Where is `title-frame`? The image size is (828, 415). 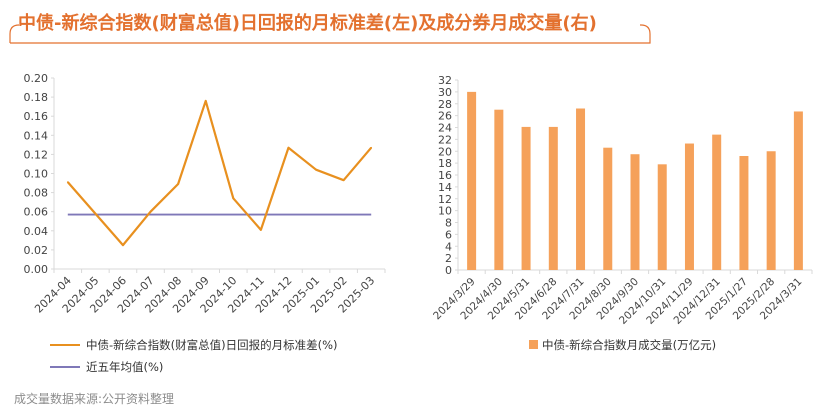 title-frame is located at coordinates (330, 34).